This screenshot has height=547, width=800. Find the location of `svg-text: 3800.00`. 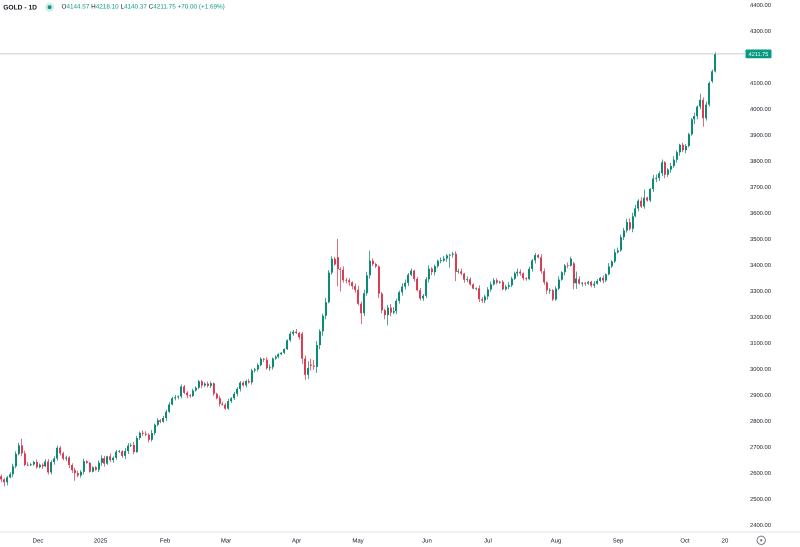

svg-text: 3800.00 is located at coordinates (760, 161).